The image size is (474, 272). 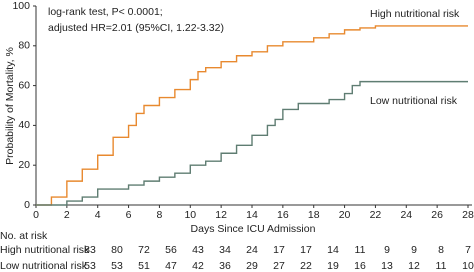 What do you see at coordinates (252, 215) in the screenshot?
I see `x-tick-label: 14` at bounding box center [252, 215].